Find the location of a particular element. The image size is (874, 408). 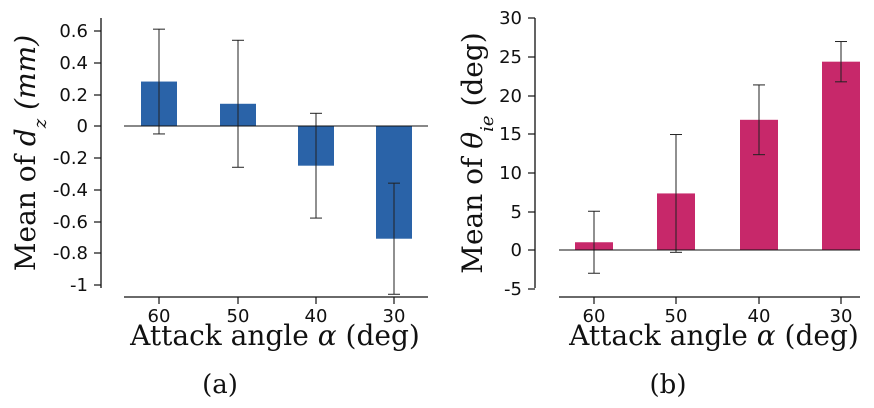

chart-b-x-tick-label: 50 is located at coordinates (676, 316).